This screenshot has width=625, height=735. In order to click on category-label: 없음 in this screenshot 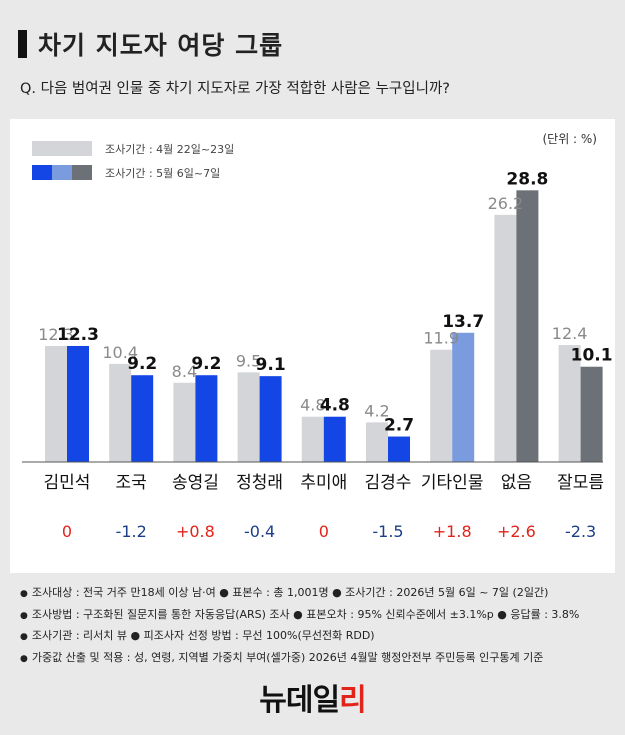, I will do `click(516, 483)`.